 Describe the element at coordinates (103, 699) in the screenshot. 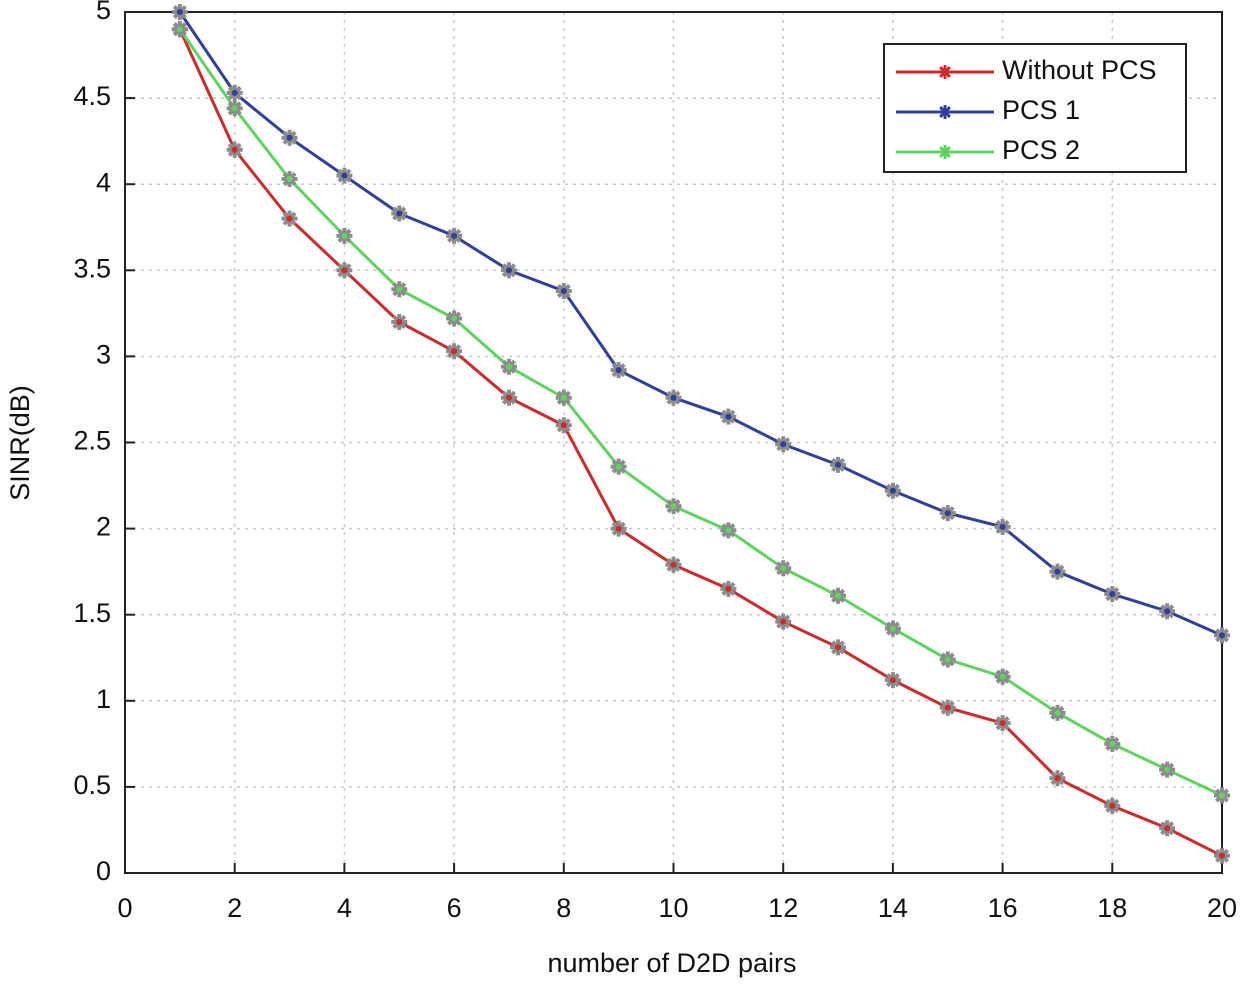

I see `y-tick-label: 1` at that location.